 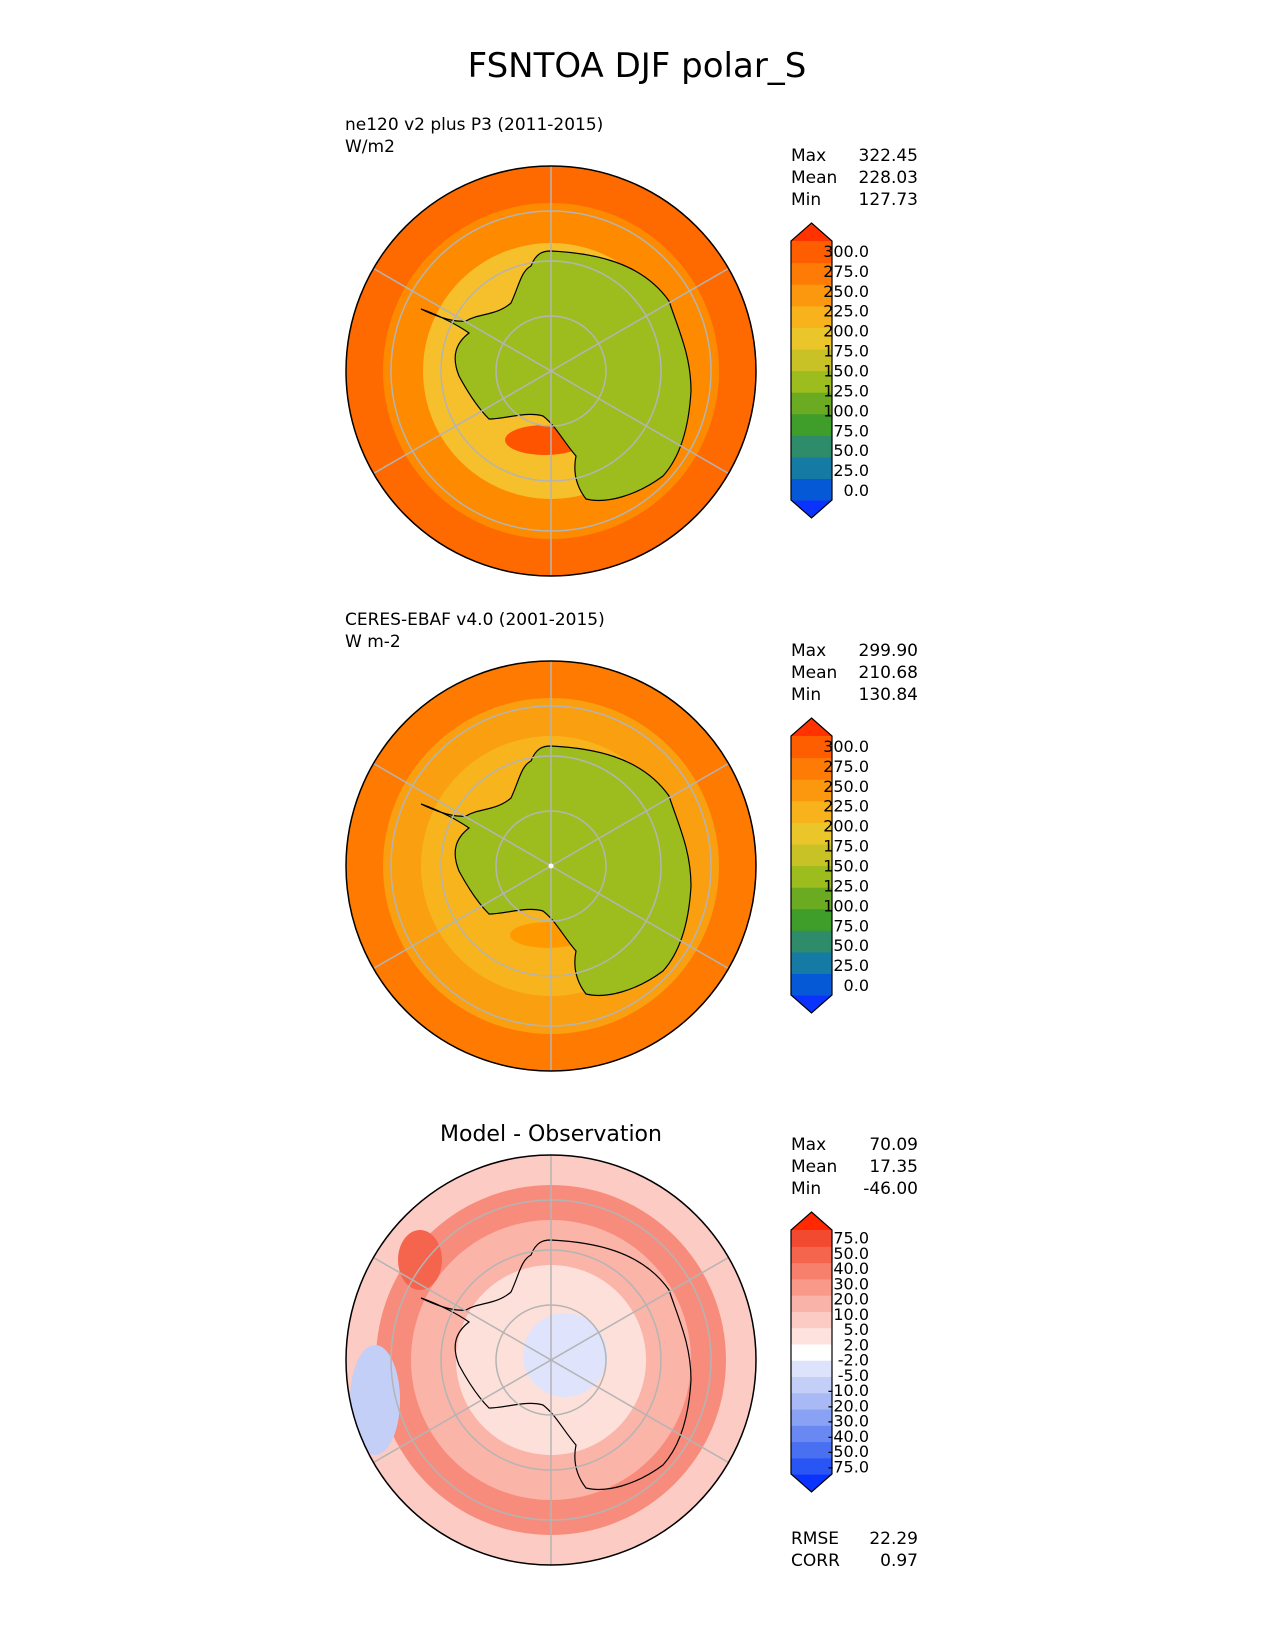 I want to click on colorbar-tick-label: -20.0, so click(x=848, y=1405).